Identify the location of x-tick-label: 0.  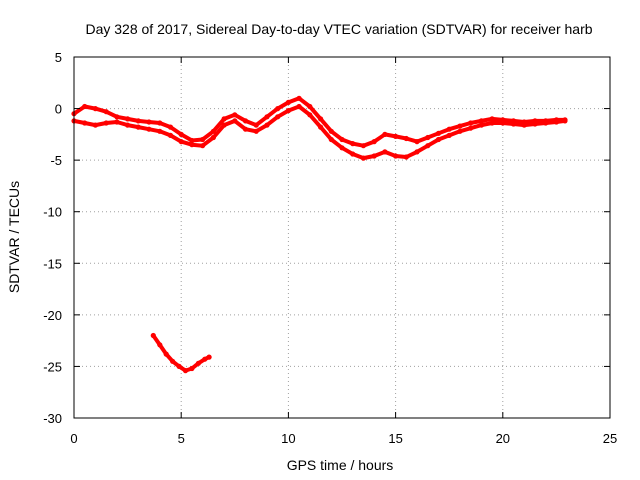
(73, 438).